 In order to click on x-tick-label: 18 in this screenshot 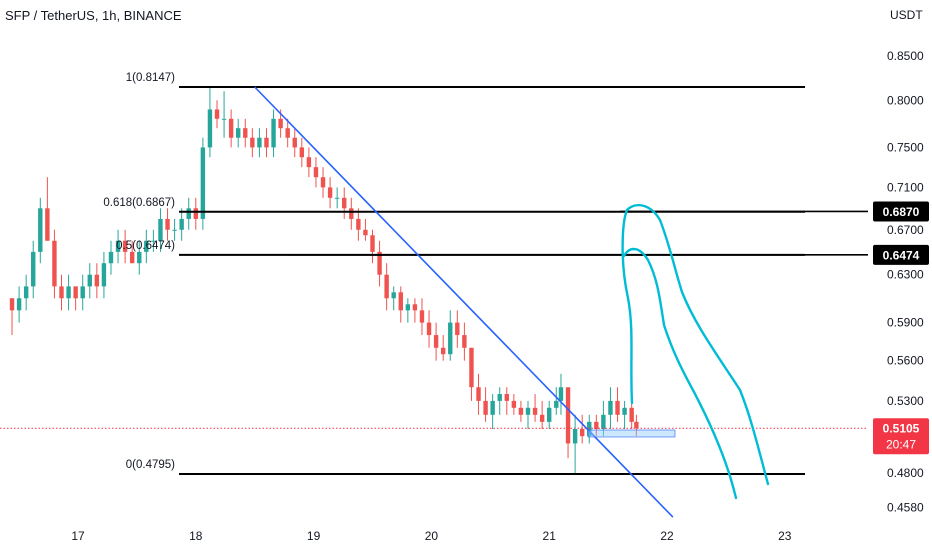, I will do `click(196, 536)`.